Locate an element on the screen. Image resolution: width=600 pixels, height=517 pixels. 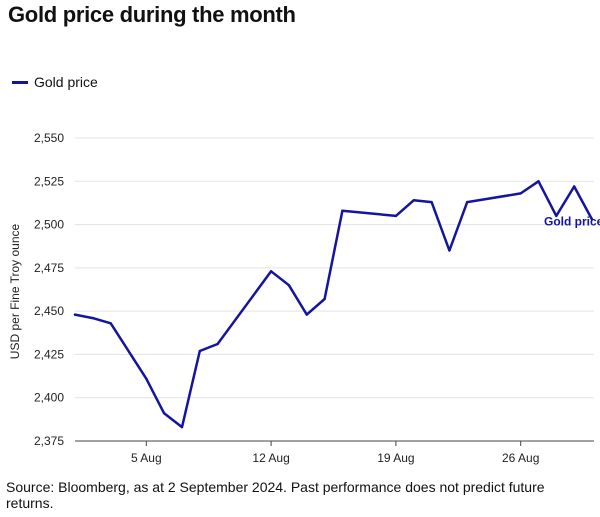
y-tick-label: 2,525 is located at coordinates (49, 181).